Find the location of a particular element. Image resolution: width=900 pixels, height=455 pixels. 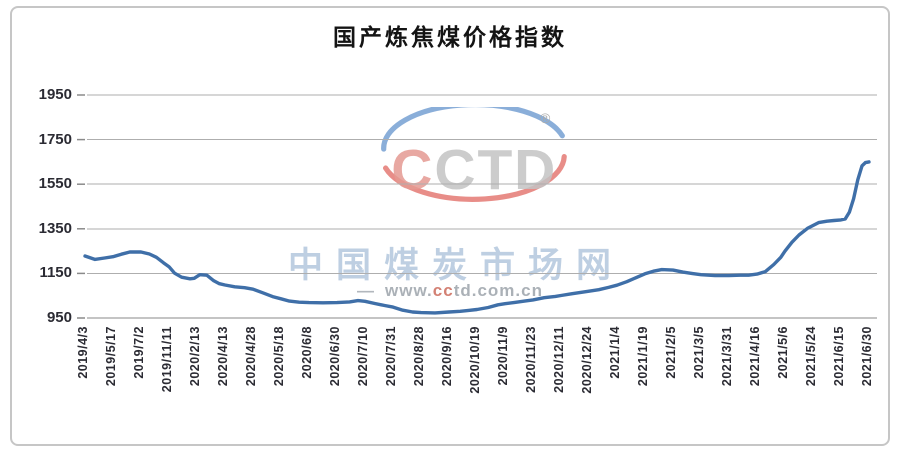

x-axis-label: 2019/4/3 is located at coordinates (83, 352).